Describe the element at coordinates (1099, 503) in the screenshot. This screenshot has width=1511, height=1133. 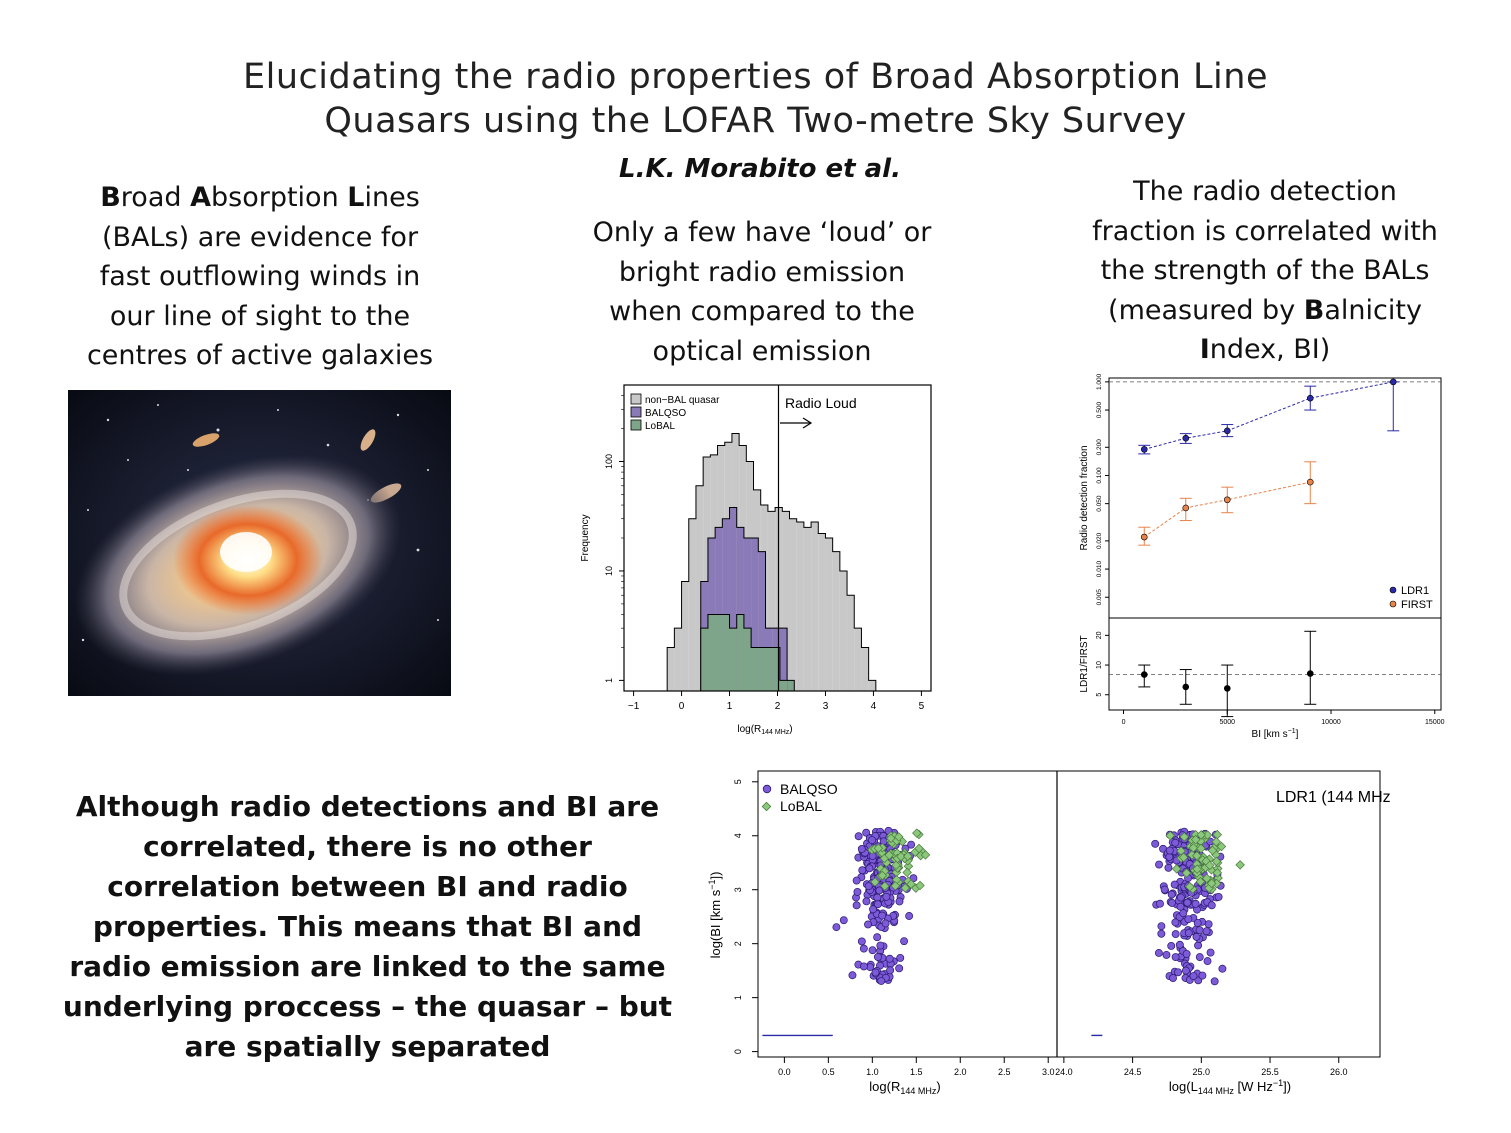
I see `y-tick-label: 0.050` at that location.